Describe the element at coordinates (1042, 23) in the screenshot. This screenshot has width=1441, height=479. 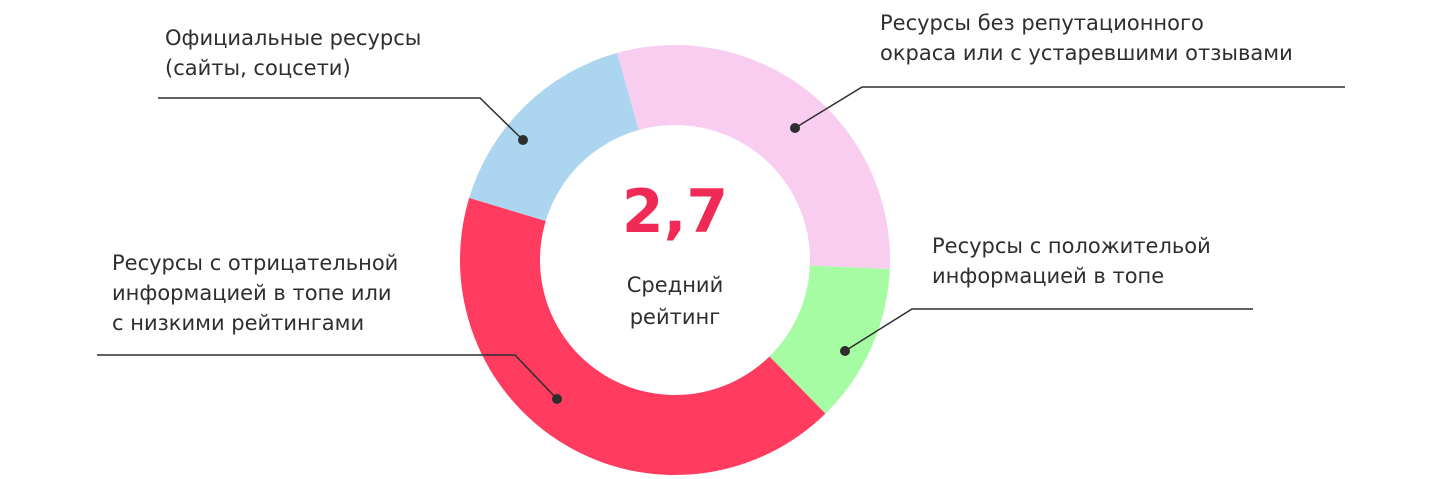
I see `segment-label: Ресурсы без репутационного` at that location.